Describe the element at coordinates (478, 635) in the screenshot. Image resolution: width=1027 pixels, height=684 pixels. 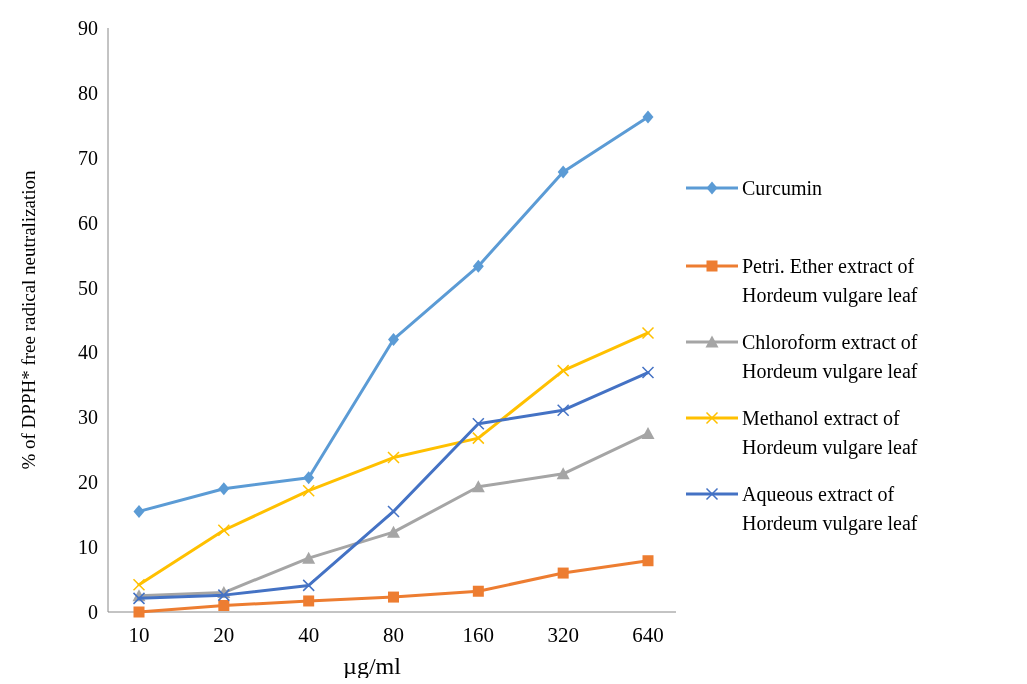
I see `x-tick-label: 160` at that location.